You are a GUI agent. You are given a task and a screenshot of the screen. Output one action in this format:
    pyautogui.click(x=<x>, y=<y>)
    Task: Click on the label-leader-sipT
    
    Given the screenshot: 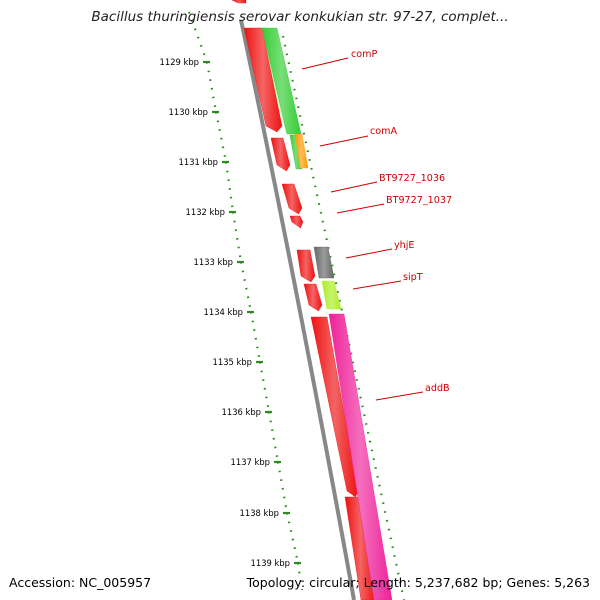 What is the action you would take?
    pyautogui.click(x=377, y=285)
    